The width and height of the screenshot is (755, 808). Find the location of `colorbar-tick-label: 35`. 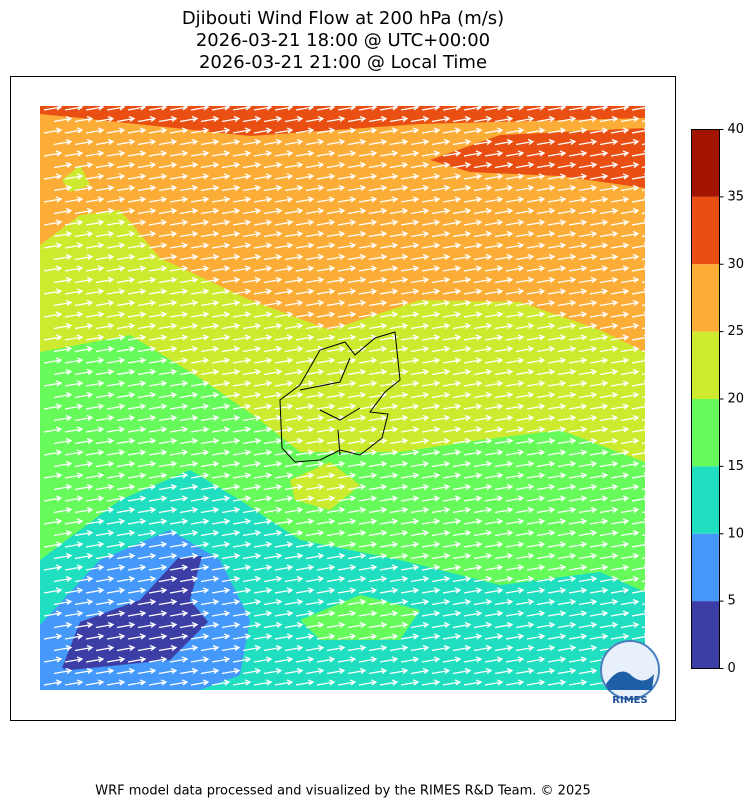

colorbar-tick-label: 35 is located at coordinates (736, 196).